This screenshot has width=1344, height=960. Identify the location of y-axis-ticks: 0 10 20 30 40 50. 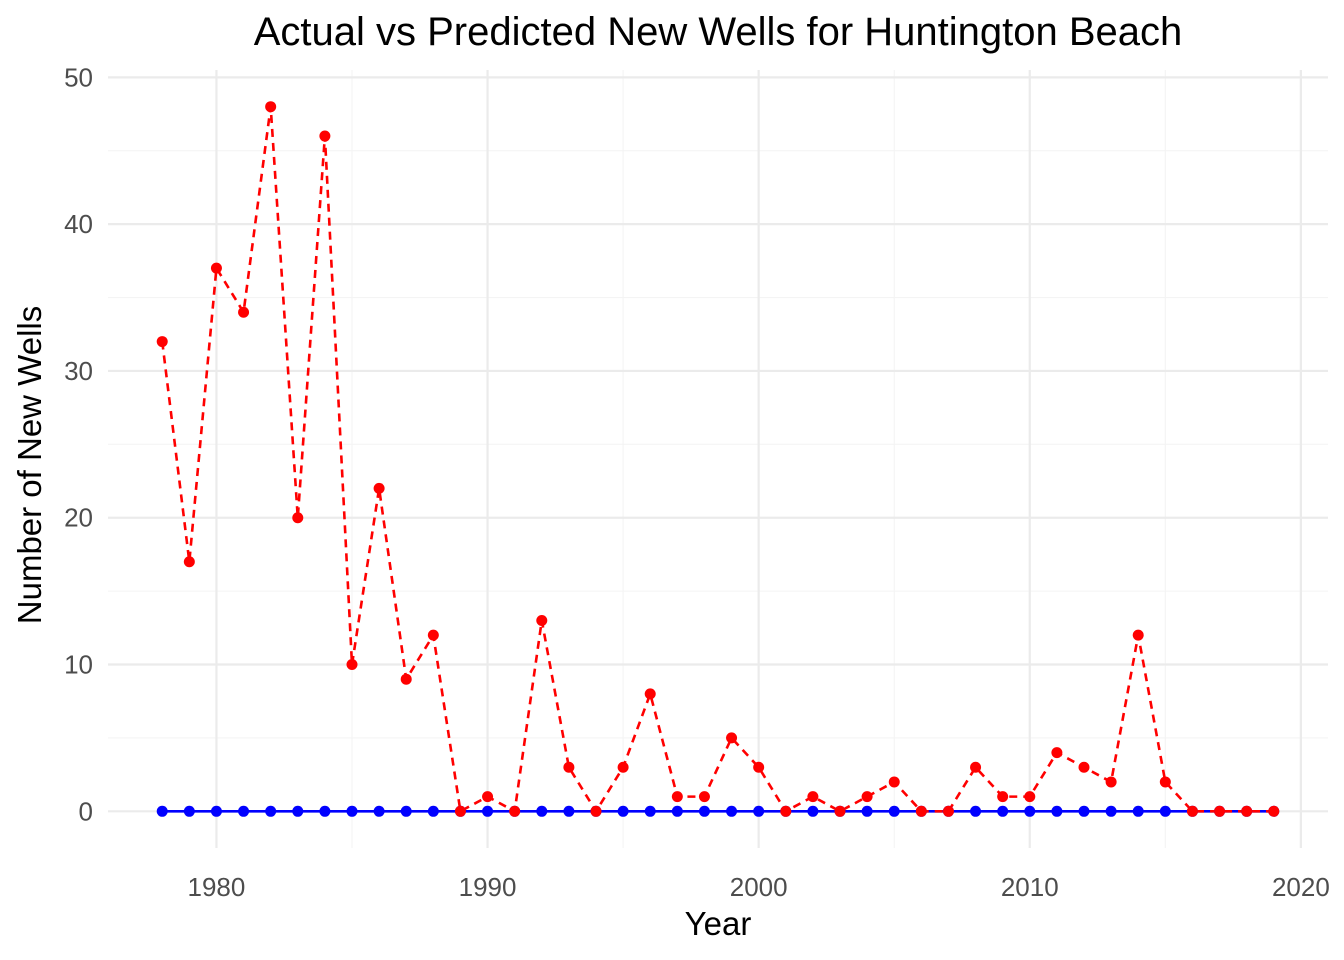
(78, 444).